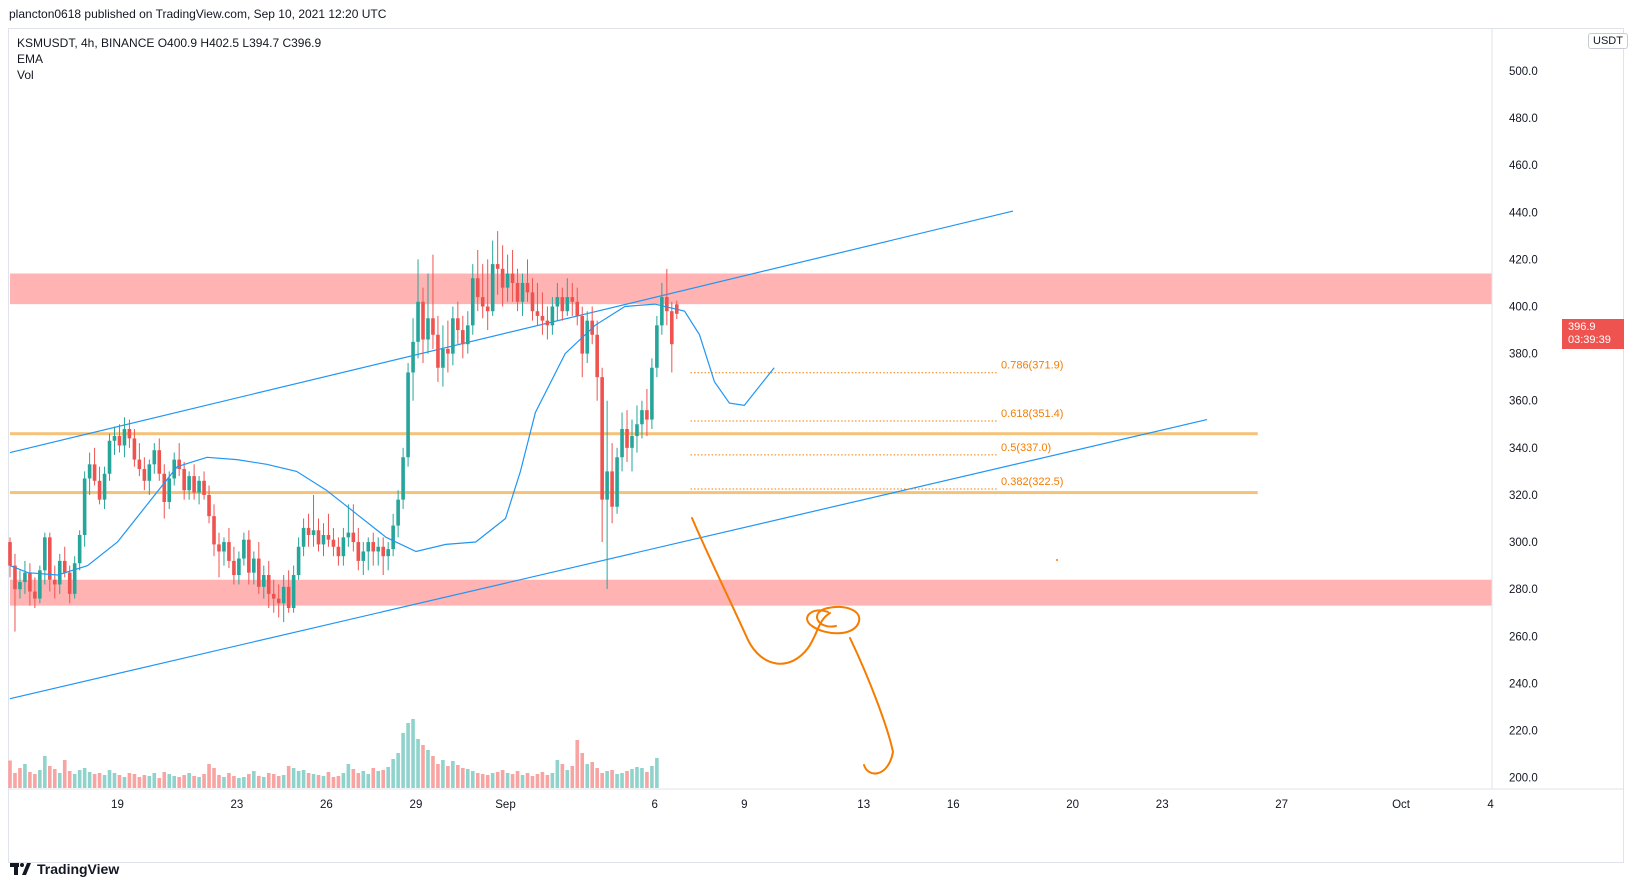 This screenshot has height=885, width=1633. Describe the element at coordinates (30, 59) in the screenshot. I see `legend-ema: EMA` at that location.